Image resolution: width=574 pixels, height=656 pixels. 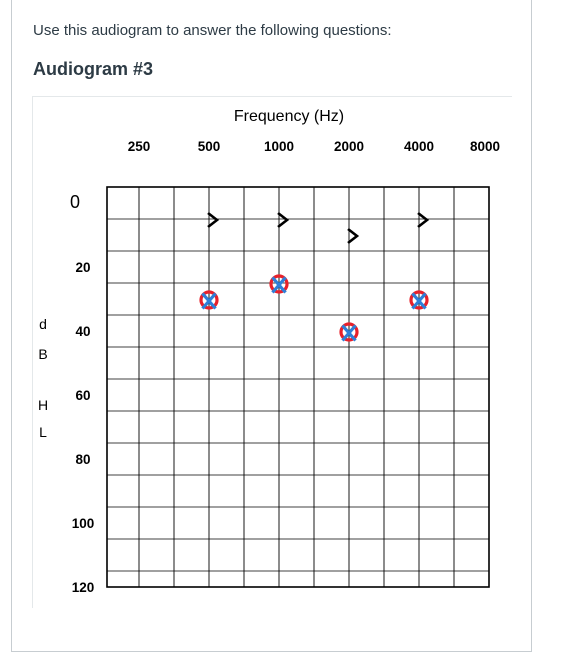 I want to click on data-marks, so click(x=314, y=276).